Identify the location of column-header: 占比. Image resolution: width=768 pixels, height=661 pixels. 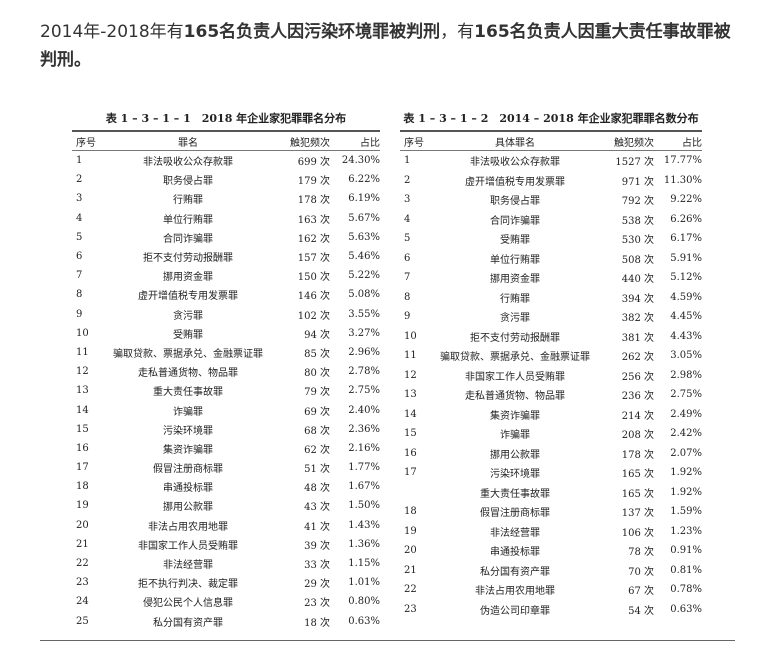
(692, 143).